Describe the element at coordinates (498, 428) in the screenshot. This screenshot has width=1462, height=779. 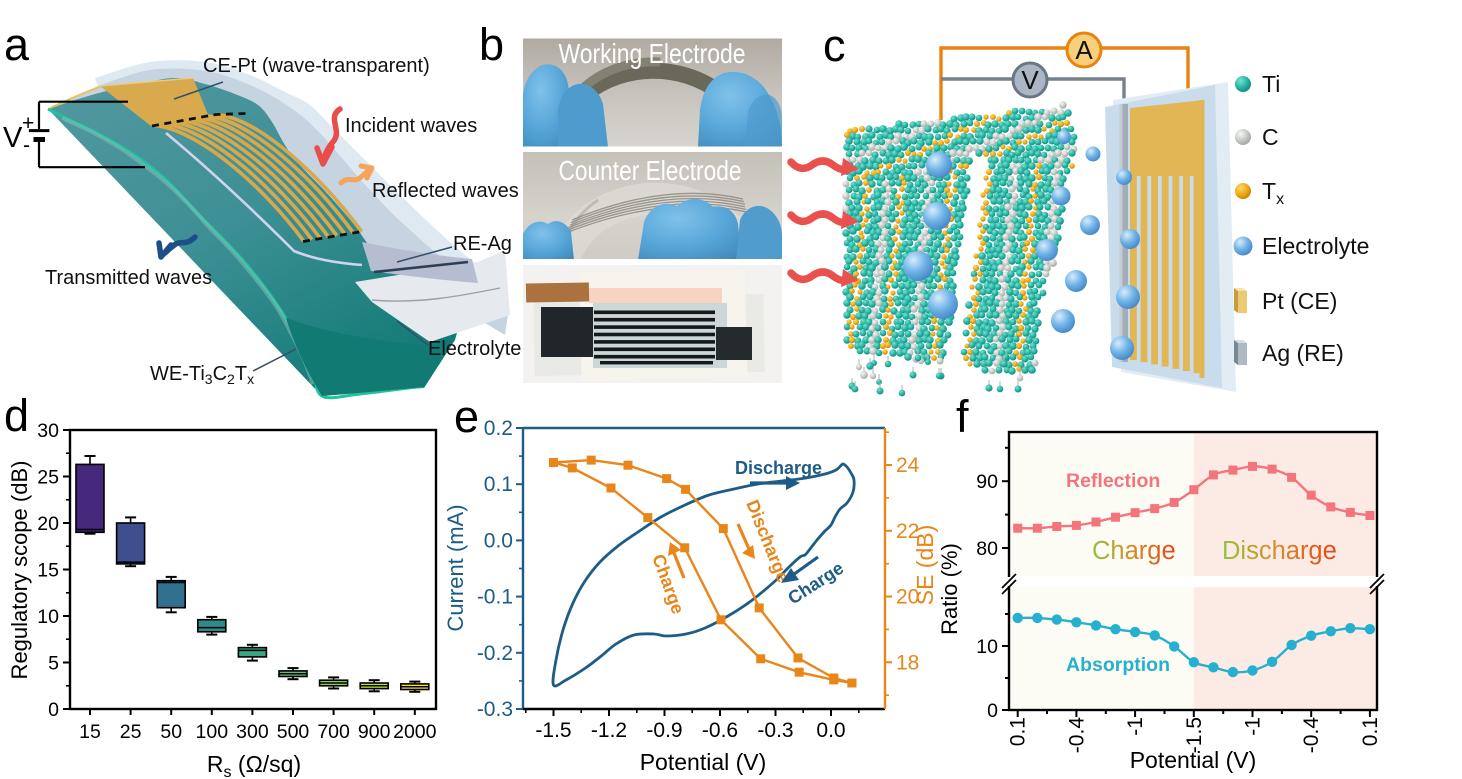
I see `svg-text: 0.2` at that location.